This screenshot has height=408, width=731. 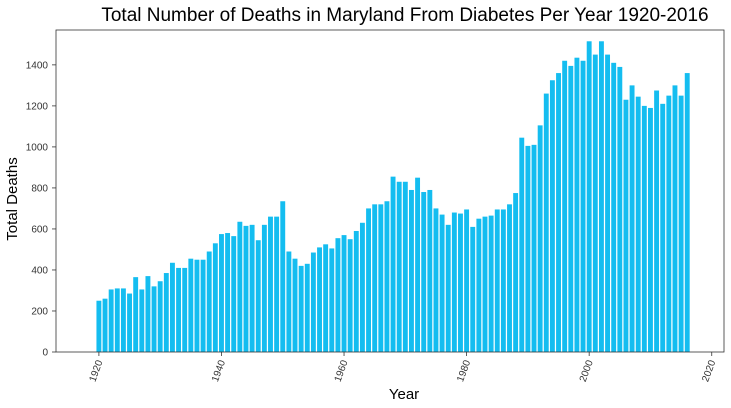 What do you see at coordinates (252, 288) in the screenshot?
I see `bar-1945` at bounding box center [252, 288].